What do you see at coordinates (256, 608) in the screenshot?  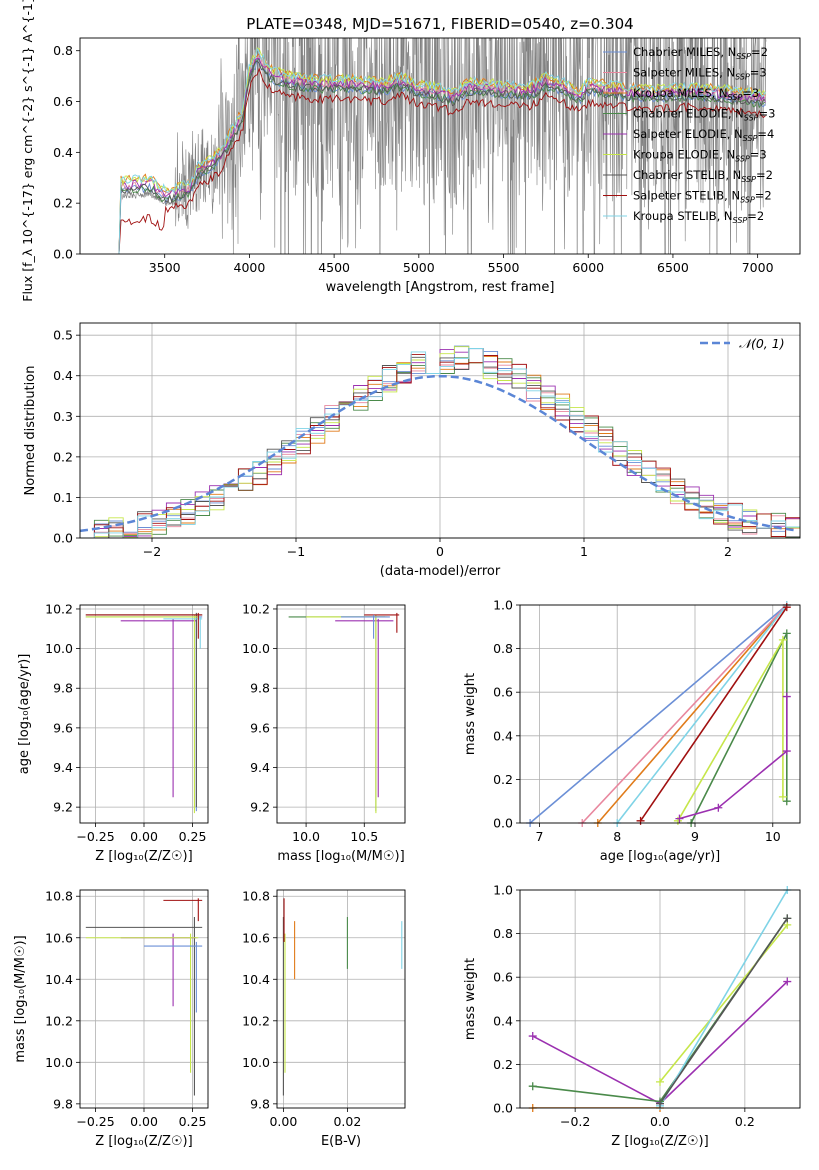 I see `age_vs_mass-ytick-label: 10.2` at bounding box center [256, 608].